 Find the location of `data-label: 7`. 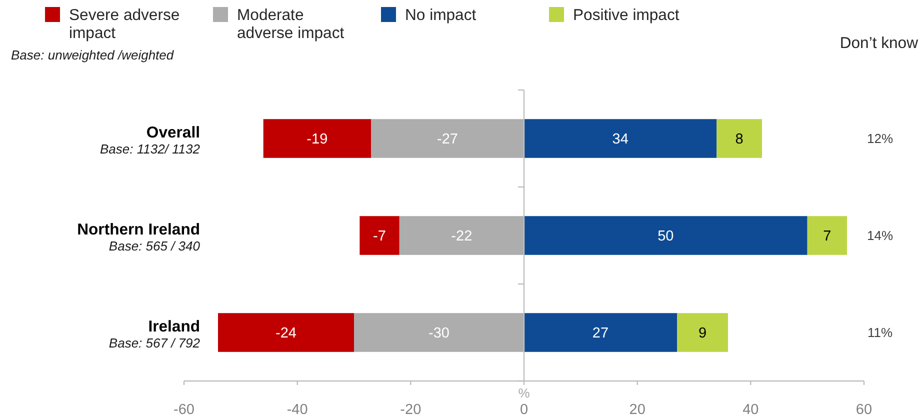

data-label: 7 is located at coordinates (827, 236).